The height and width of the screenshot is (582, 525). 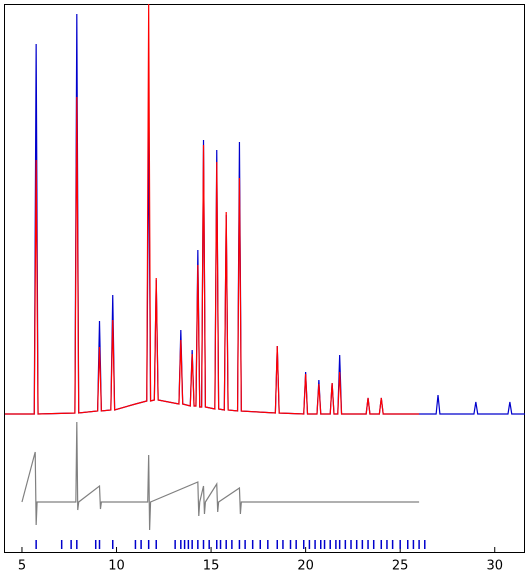 What do you see at coordinates (220, 476) in the screenshot?
I see `series-line` at bounding box center [220, 476].